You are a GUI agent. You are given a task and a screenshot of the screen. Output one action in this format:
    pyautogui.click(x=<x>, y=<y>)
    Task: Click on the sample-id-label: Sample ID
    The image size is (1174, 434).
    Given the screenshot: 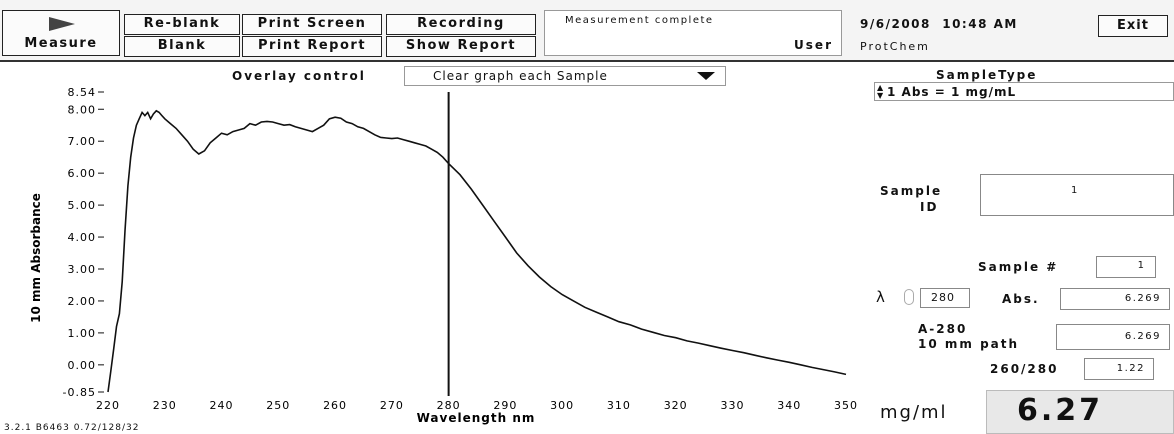 What is the action you would take?
    pyautogui.click(x=911, y=199)
    